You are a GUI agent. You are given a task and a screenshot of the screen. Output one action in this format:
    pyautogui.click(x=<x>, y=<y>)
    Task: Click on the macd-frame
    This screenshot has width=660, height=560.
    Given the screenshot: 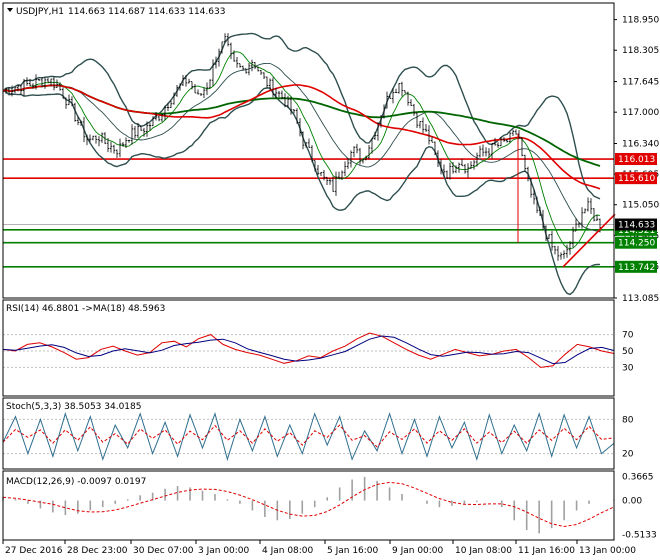 What is the action you would take?
    pyautogui.click(x=308, y=505)
    